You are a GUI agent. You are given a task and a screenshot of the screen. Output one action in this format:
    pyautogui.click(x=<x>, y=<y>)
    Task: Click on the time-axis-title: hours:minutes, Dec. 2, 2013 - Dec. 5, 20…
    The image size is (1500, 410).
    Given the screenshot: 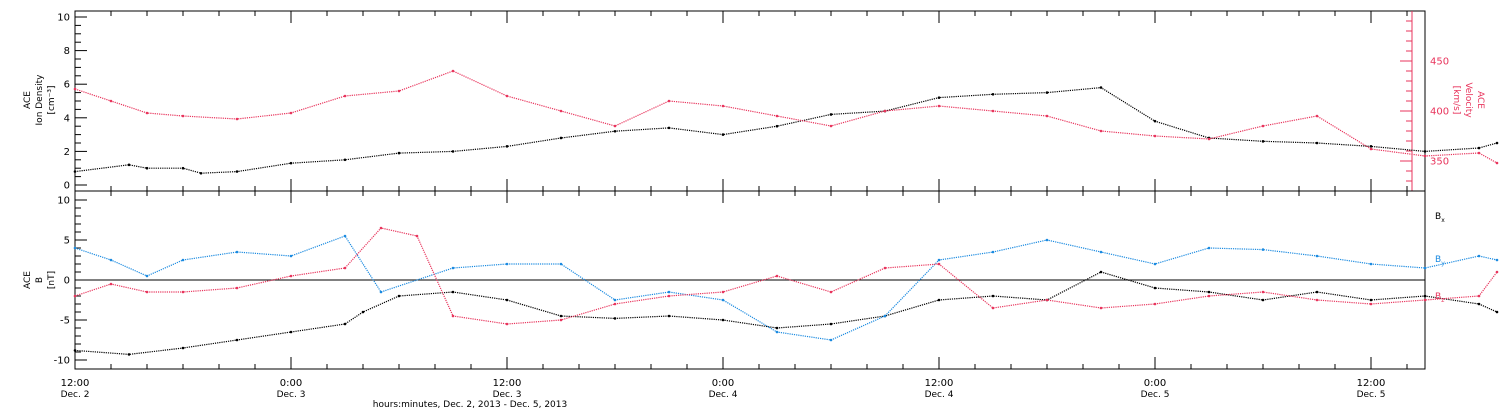 What is the action you would take?
    pyautogui.click(x=470, y=405)
    